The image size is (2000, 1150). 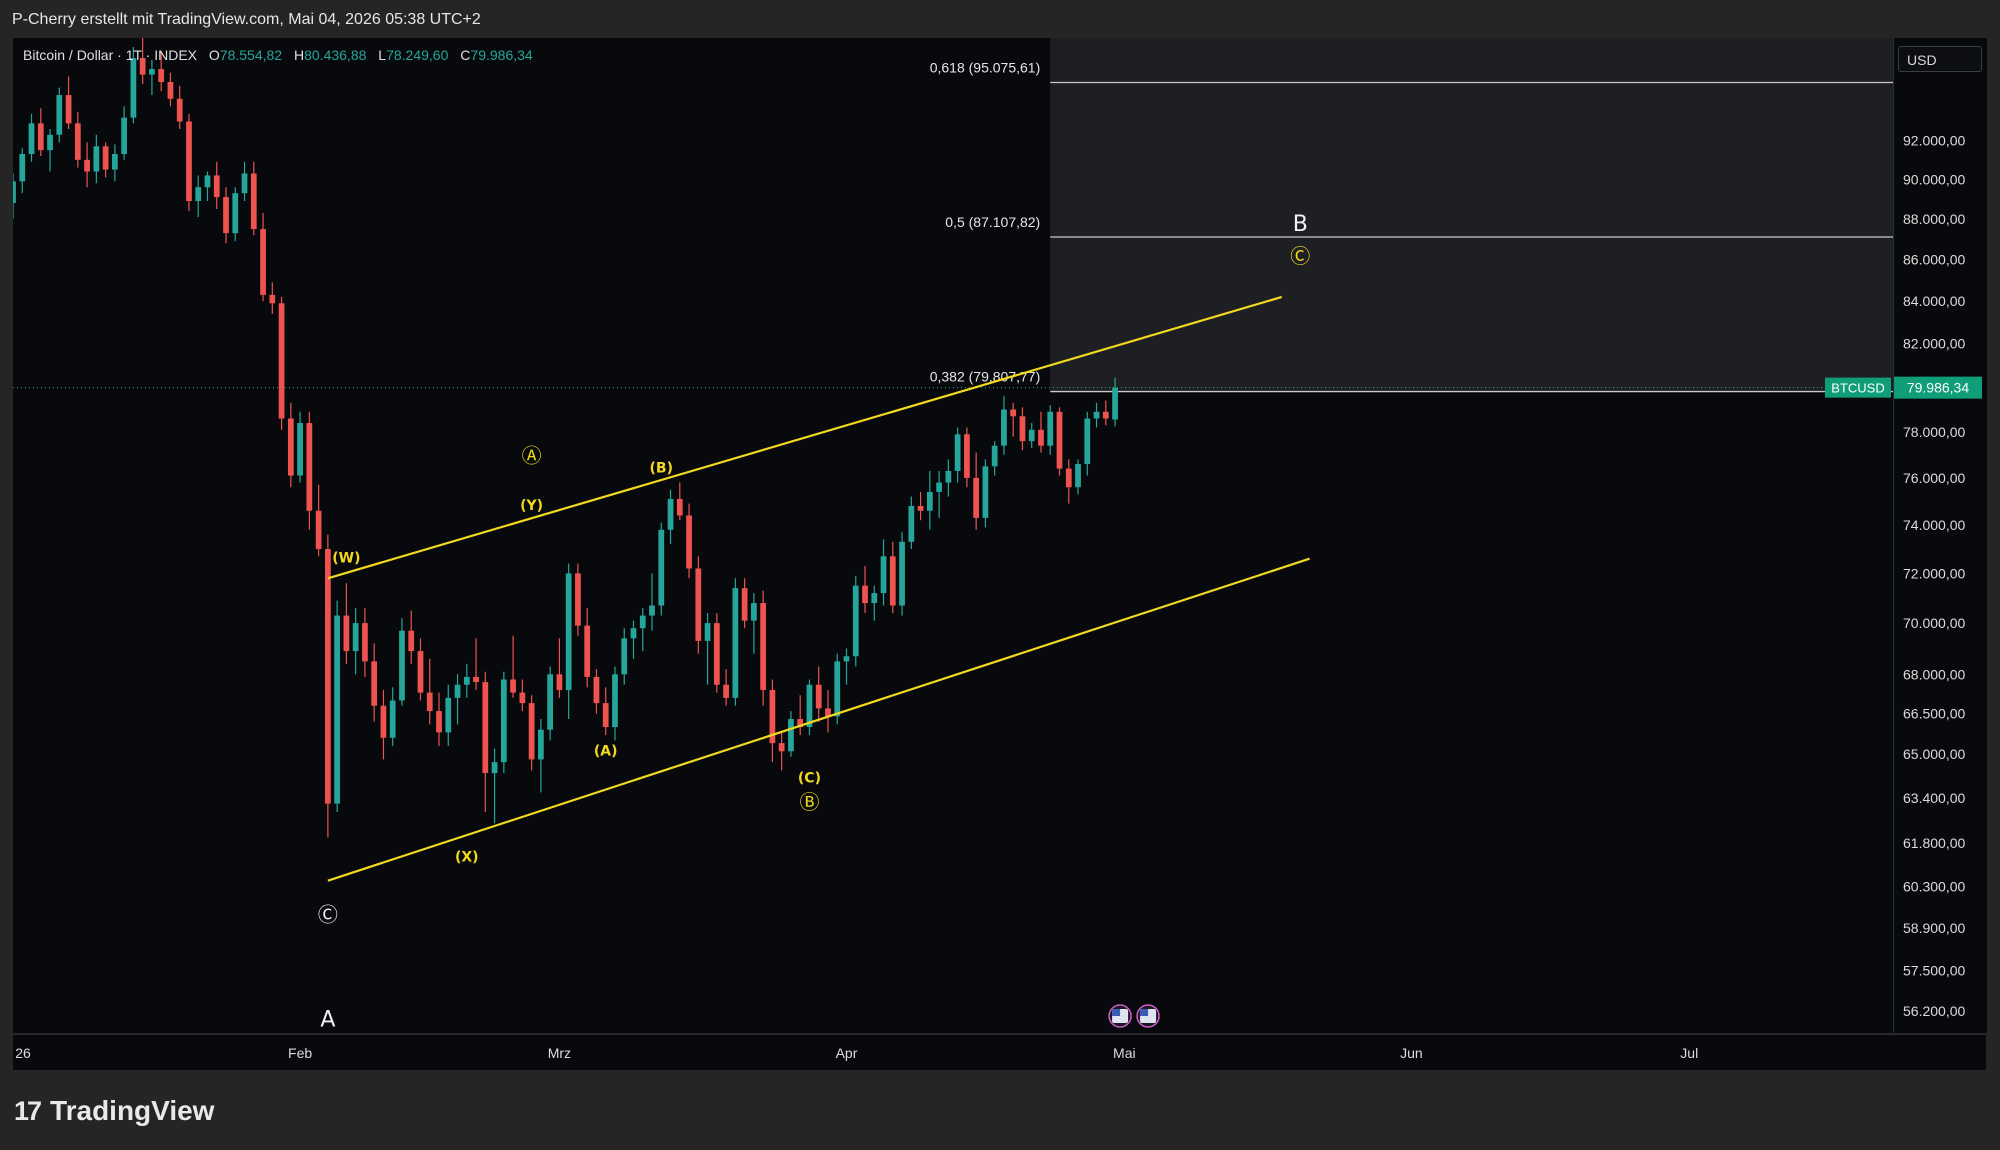 I want to click on y-tick-label: 70.000,00, so click(x=1934, y=623).